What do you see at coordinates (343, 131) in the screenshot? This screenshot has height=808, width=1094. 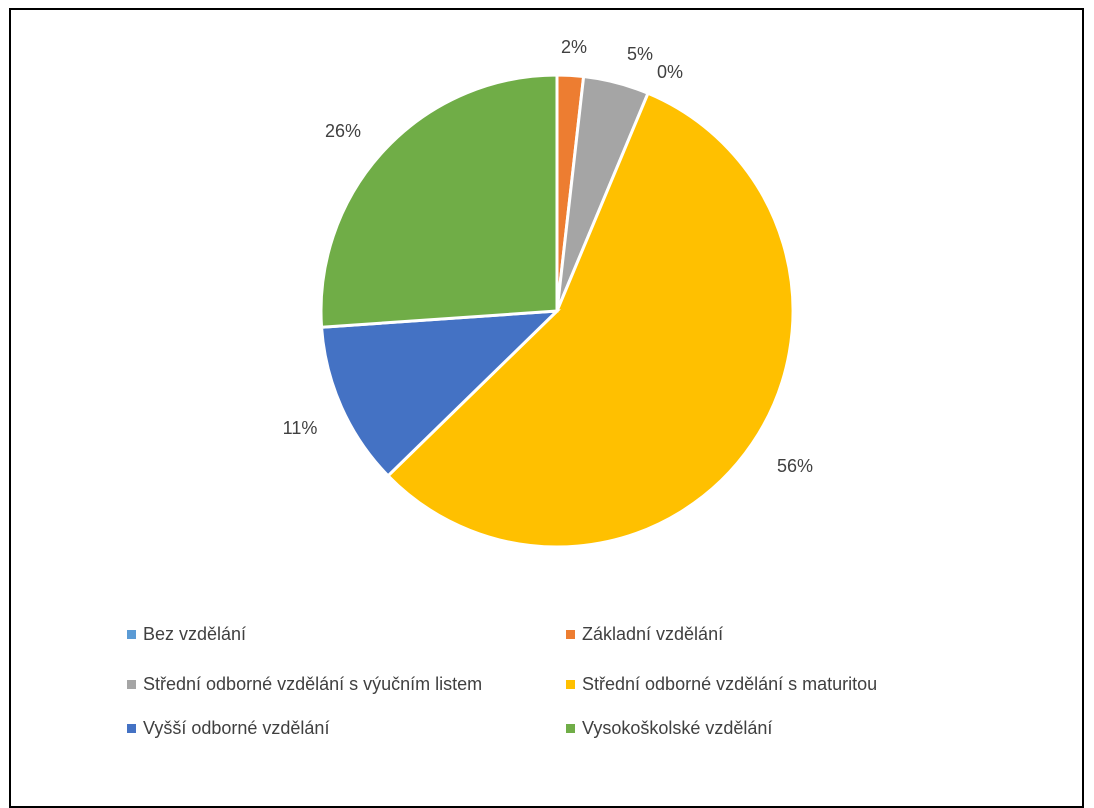 I see `data-label: 26%` at bounding box center [343, 131].